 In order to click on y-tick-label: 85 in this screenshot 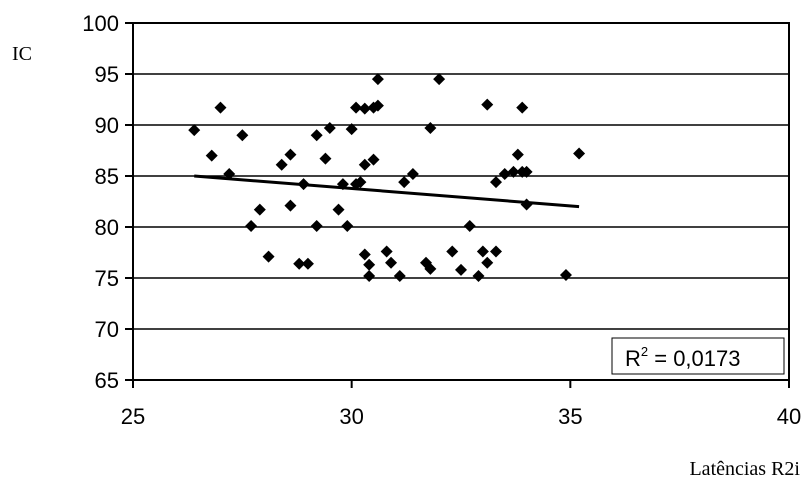, I will do `click(107, 176)`.